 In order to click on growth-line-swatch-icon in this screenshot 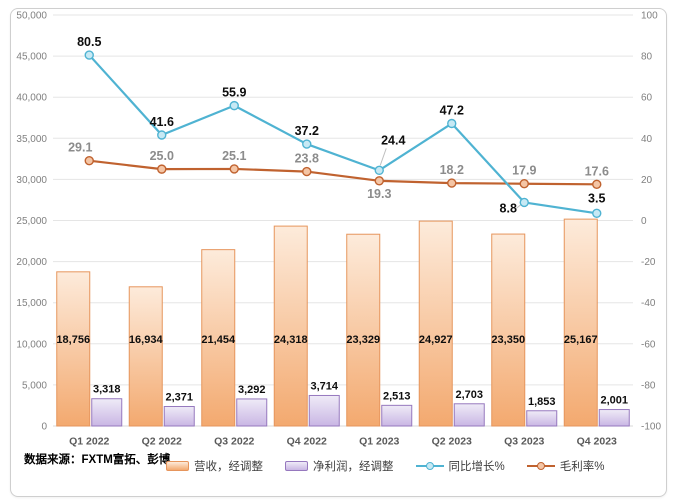, I will do `click(429, 466)`.